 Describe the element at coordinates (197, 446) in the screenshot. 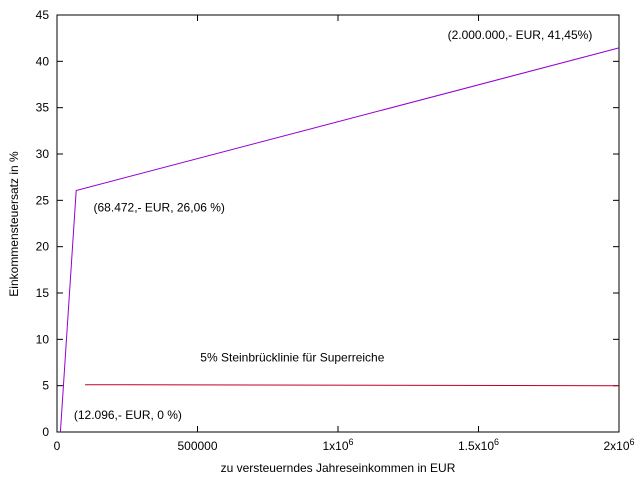

I see `x-tick-label: 500000` at that location.